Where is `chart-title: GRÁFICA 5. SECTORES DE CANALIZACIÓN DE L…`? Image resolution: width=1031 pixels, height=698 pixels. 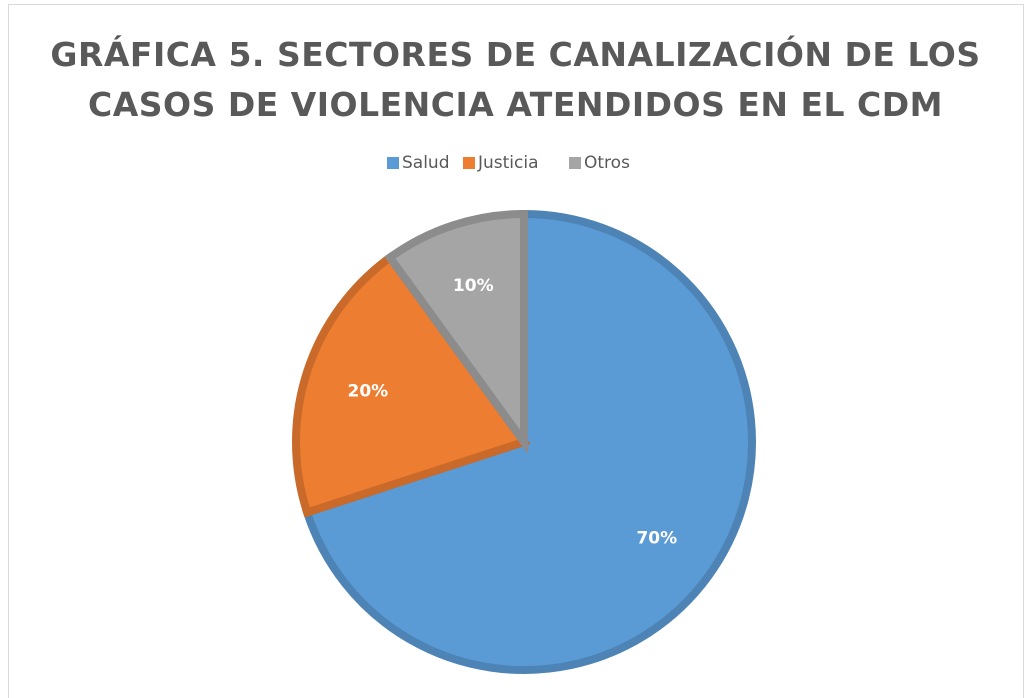 chart-title: GRÁFICA 5. SECTORES DE CANALIZACIÓN DE L… is located at coordinates (515, 79).